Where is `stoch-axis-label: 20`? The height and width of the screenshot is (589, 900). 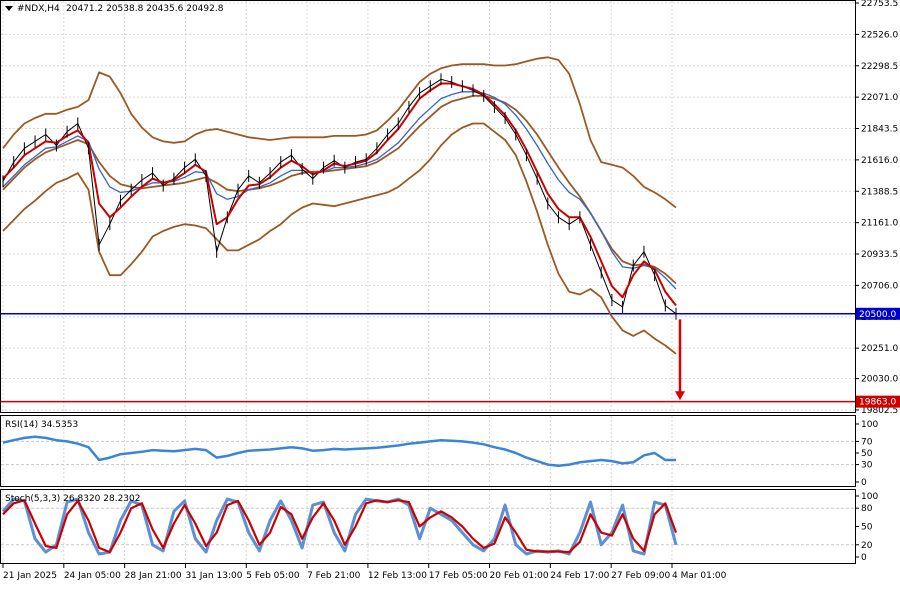 stoch-axis-label: 20 is located at coordinates (867, 546).